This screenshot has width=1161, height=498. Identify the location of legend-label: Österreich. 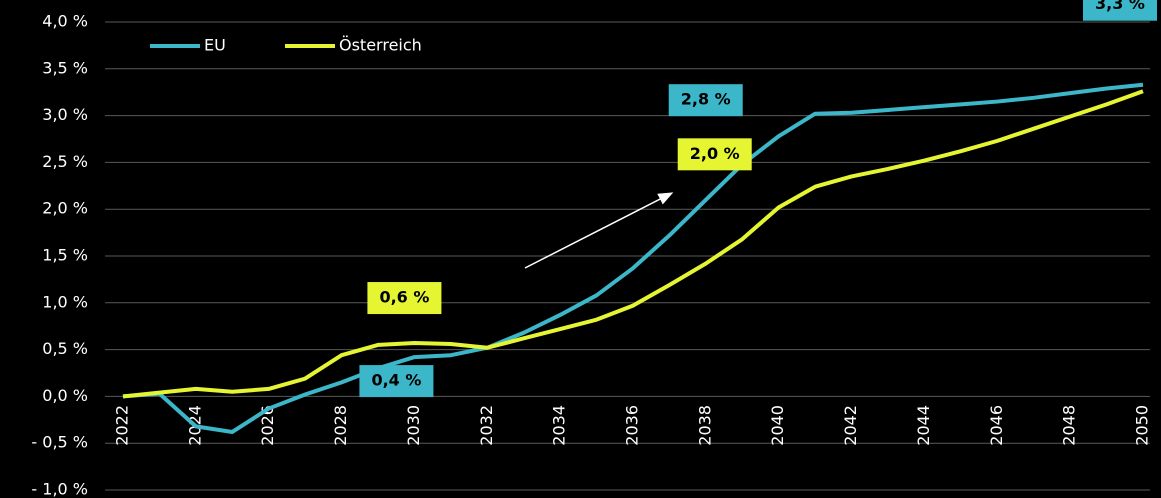
(380, 45).